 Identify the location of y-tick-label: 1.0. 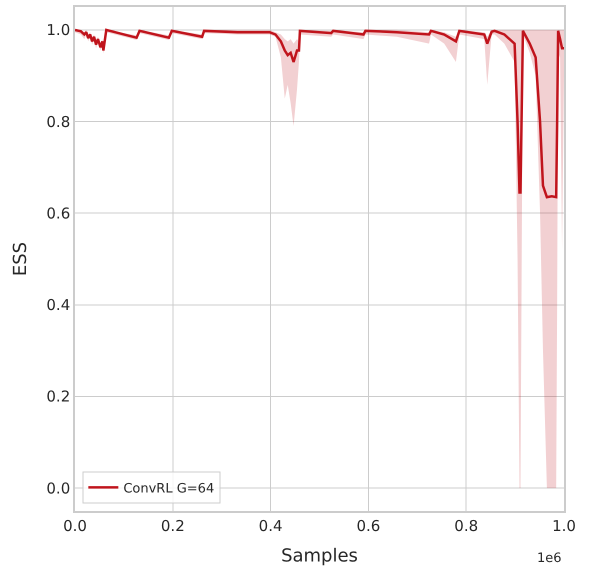
(58, 30).